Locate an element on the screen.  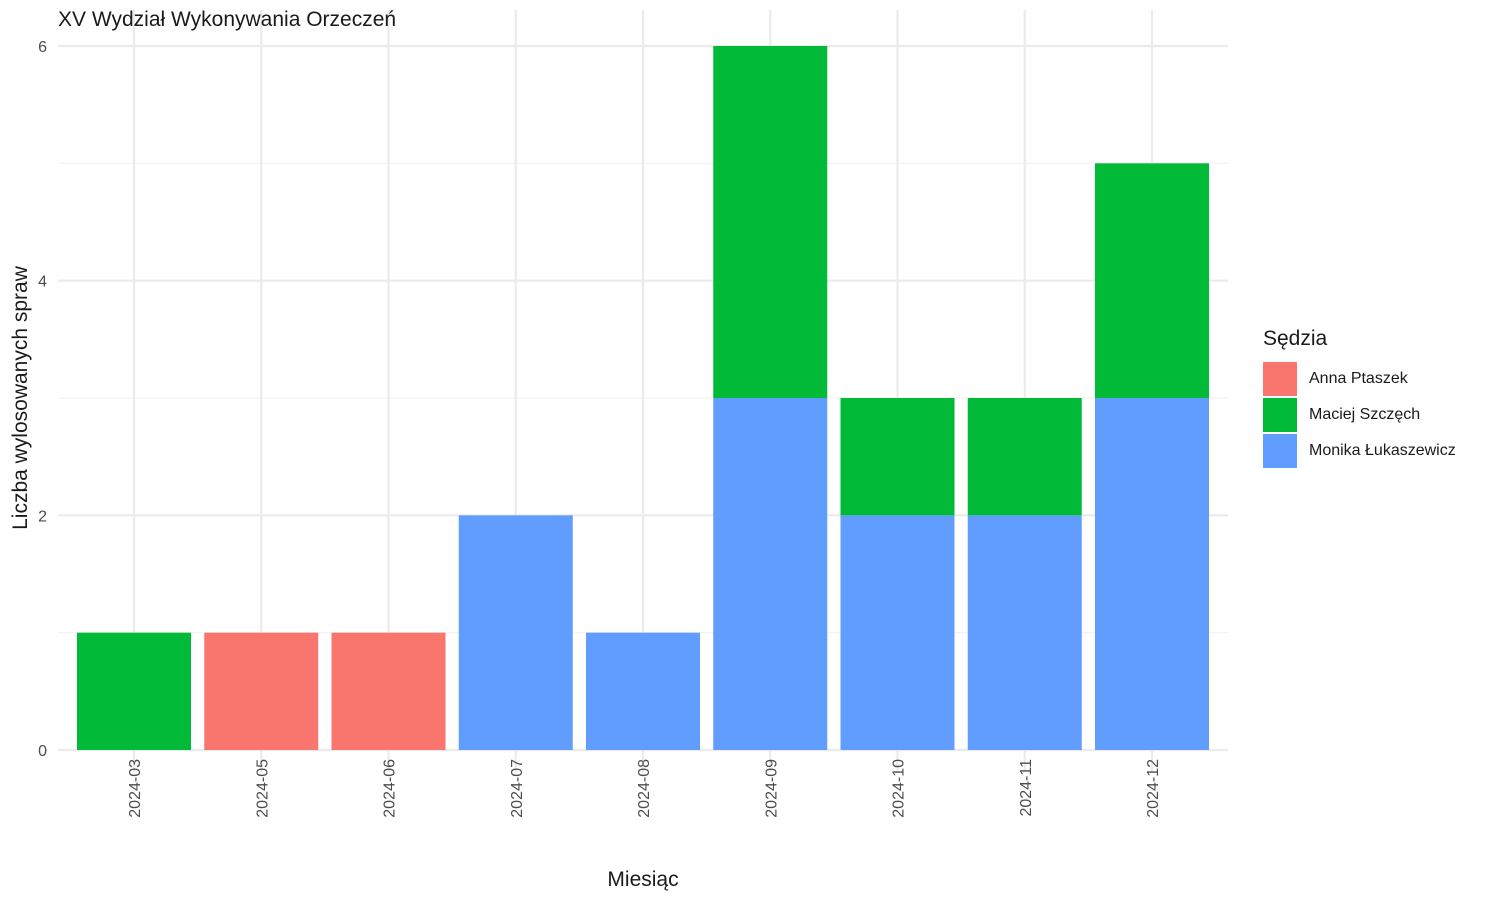
y-tick-label: 6 is located at coordinates (42, 47).